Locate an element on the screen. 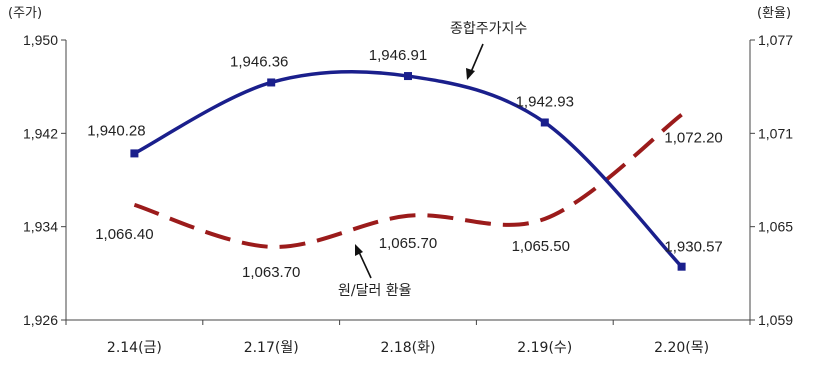 Image resolution: width=814 pixels, height=365 pixels. kospi-annotation-arrow is located at coordinates (477, 58).